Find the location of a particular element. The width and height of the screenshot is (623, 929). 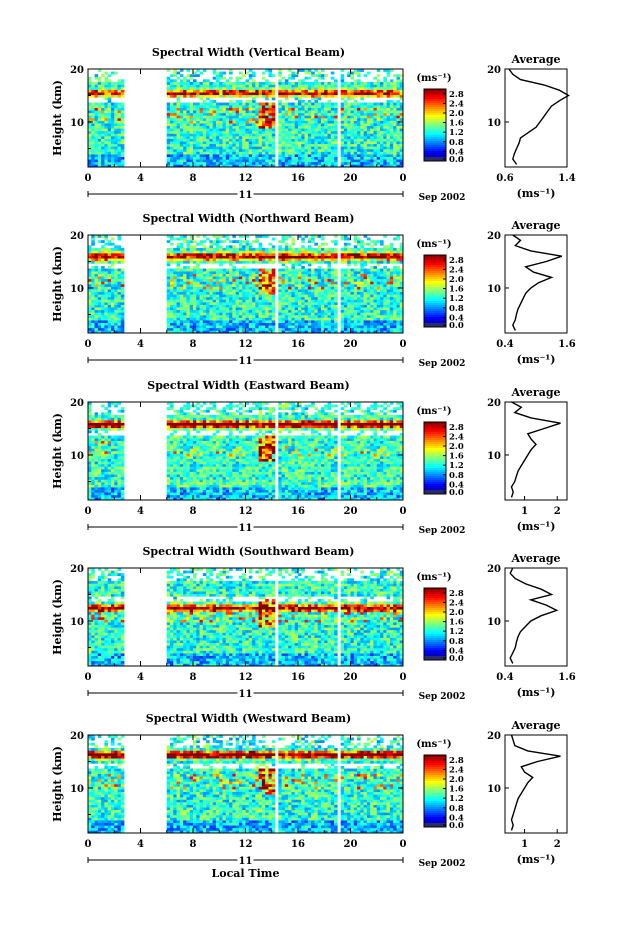

average-frame is located at coordinates (536, 118).